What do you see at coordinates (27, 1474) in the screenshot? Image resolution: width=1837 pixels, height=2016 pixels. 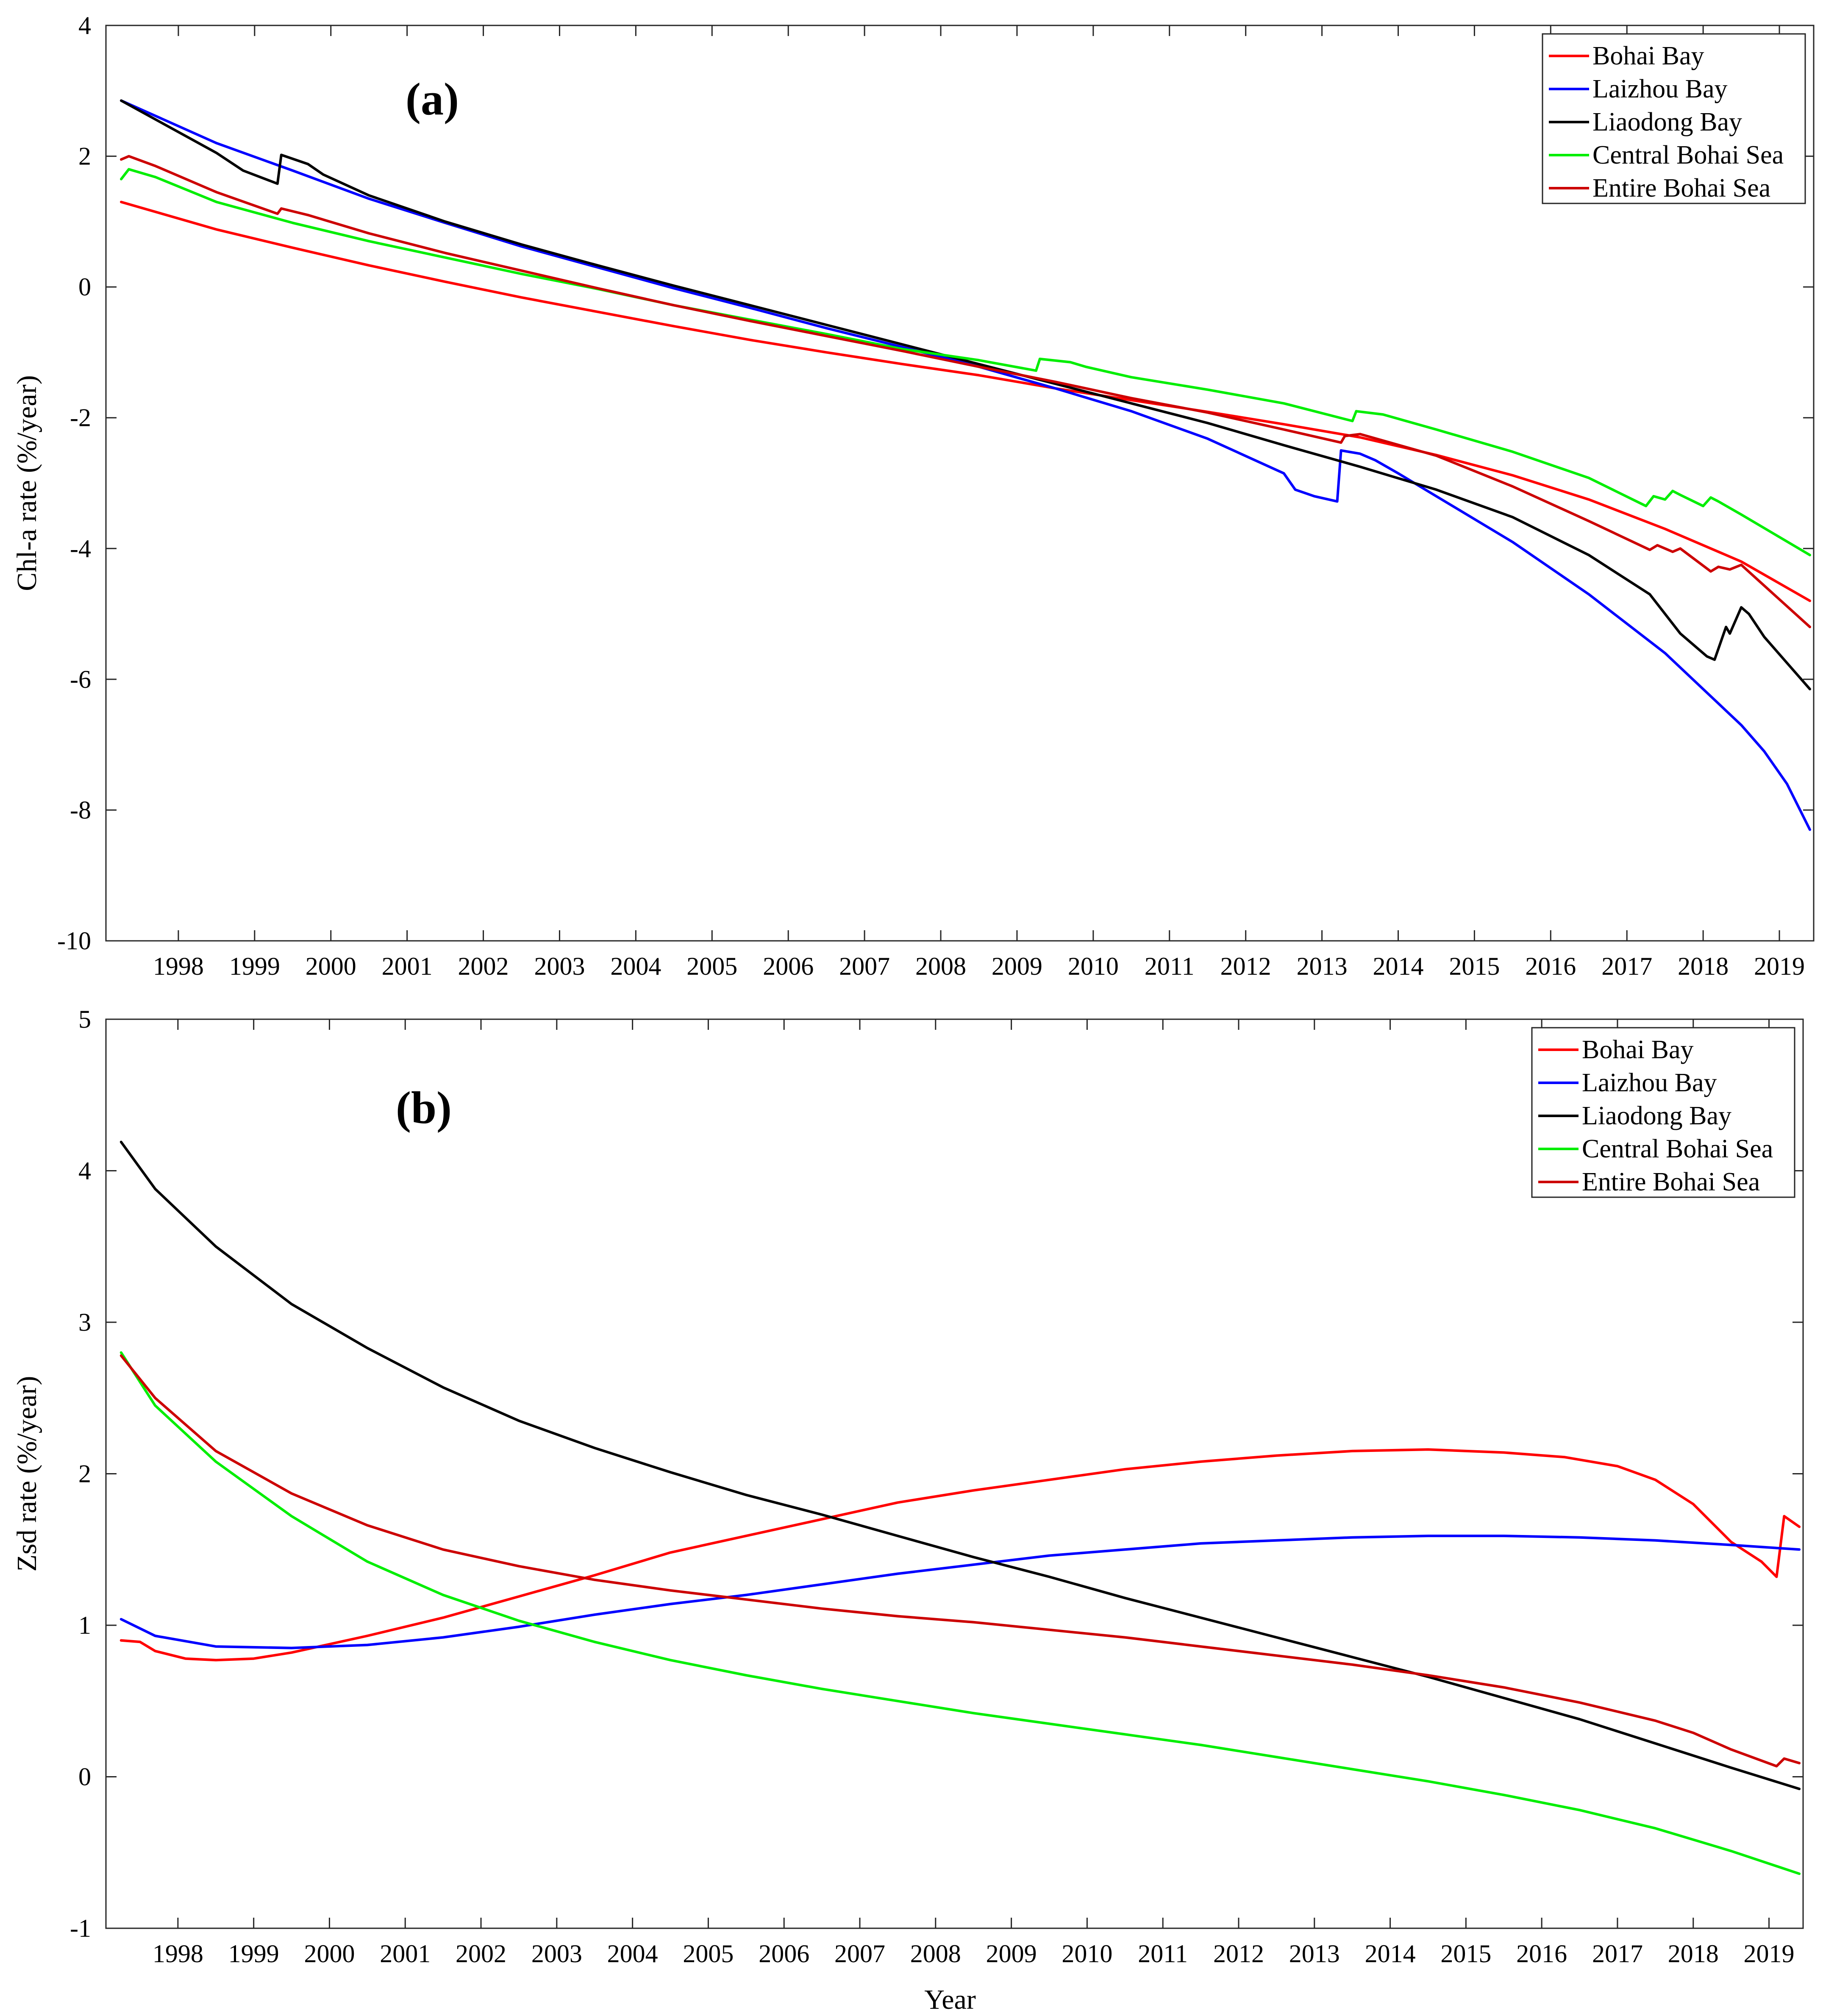 I see `y-axis-title: Zsd rate (%/year)` at bounding box center [27, 1474].